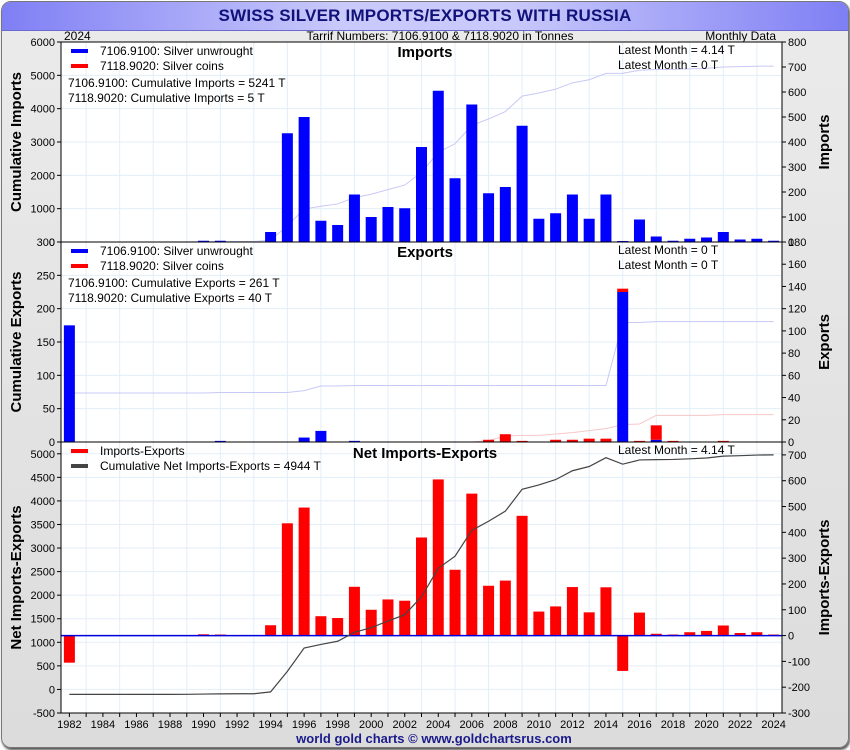  Describe the element at coordinates (136, 725) in the screenshot. I see `x-tick-label: 1986` at that location.